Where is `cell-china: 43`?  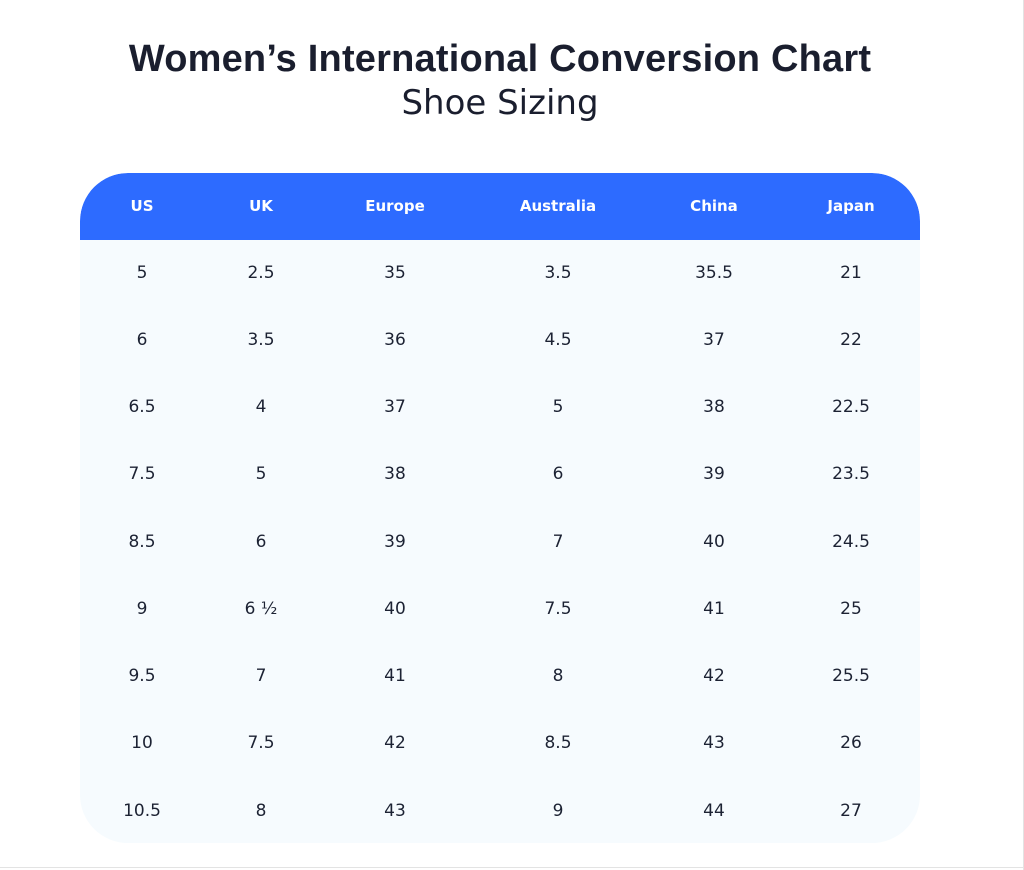 cell-china: 43 is located at coordinates (714, 743).